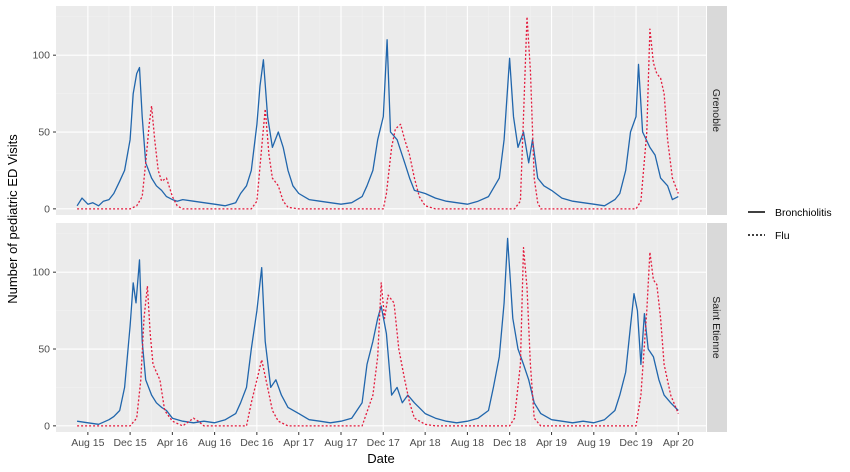 The image size is (850, 472). What do you see at coordinates (425, 443) in the screenshot?
I see `x-tick-label: Apr 18` at bounding box center [425, 443].